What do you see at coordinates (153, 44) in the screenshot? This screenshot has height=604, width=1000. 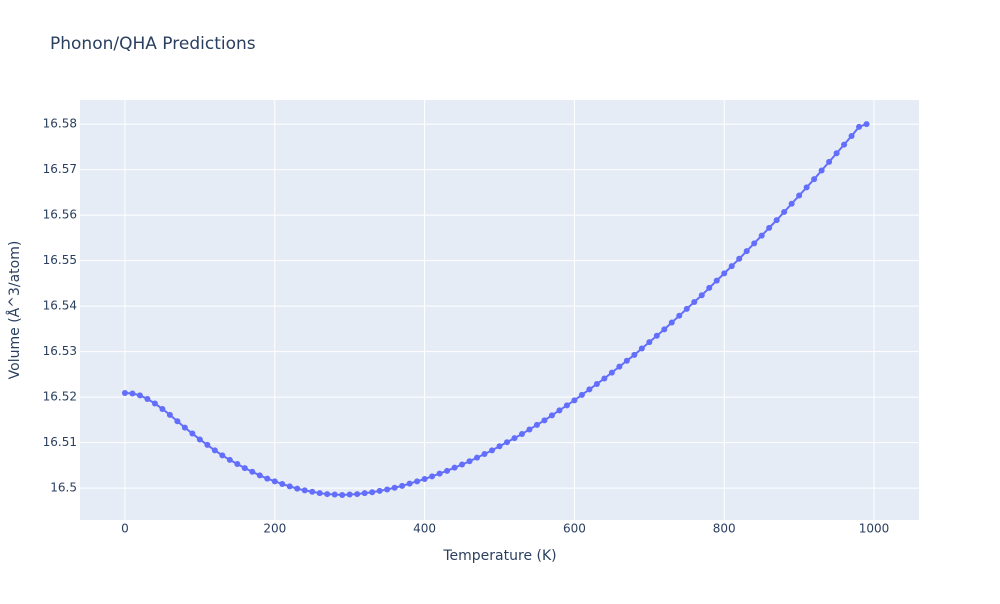 I see `chart-title: Phonon/QHA Predictions` at bounding box center [153, 44].